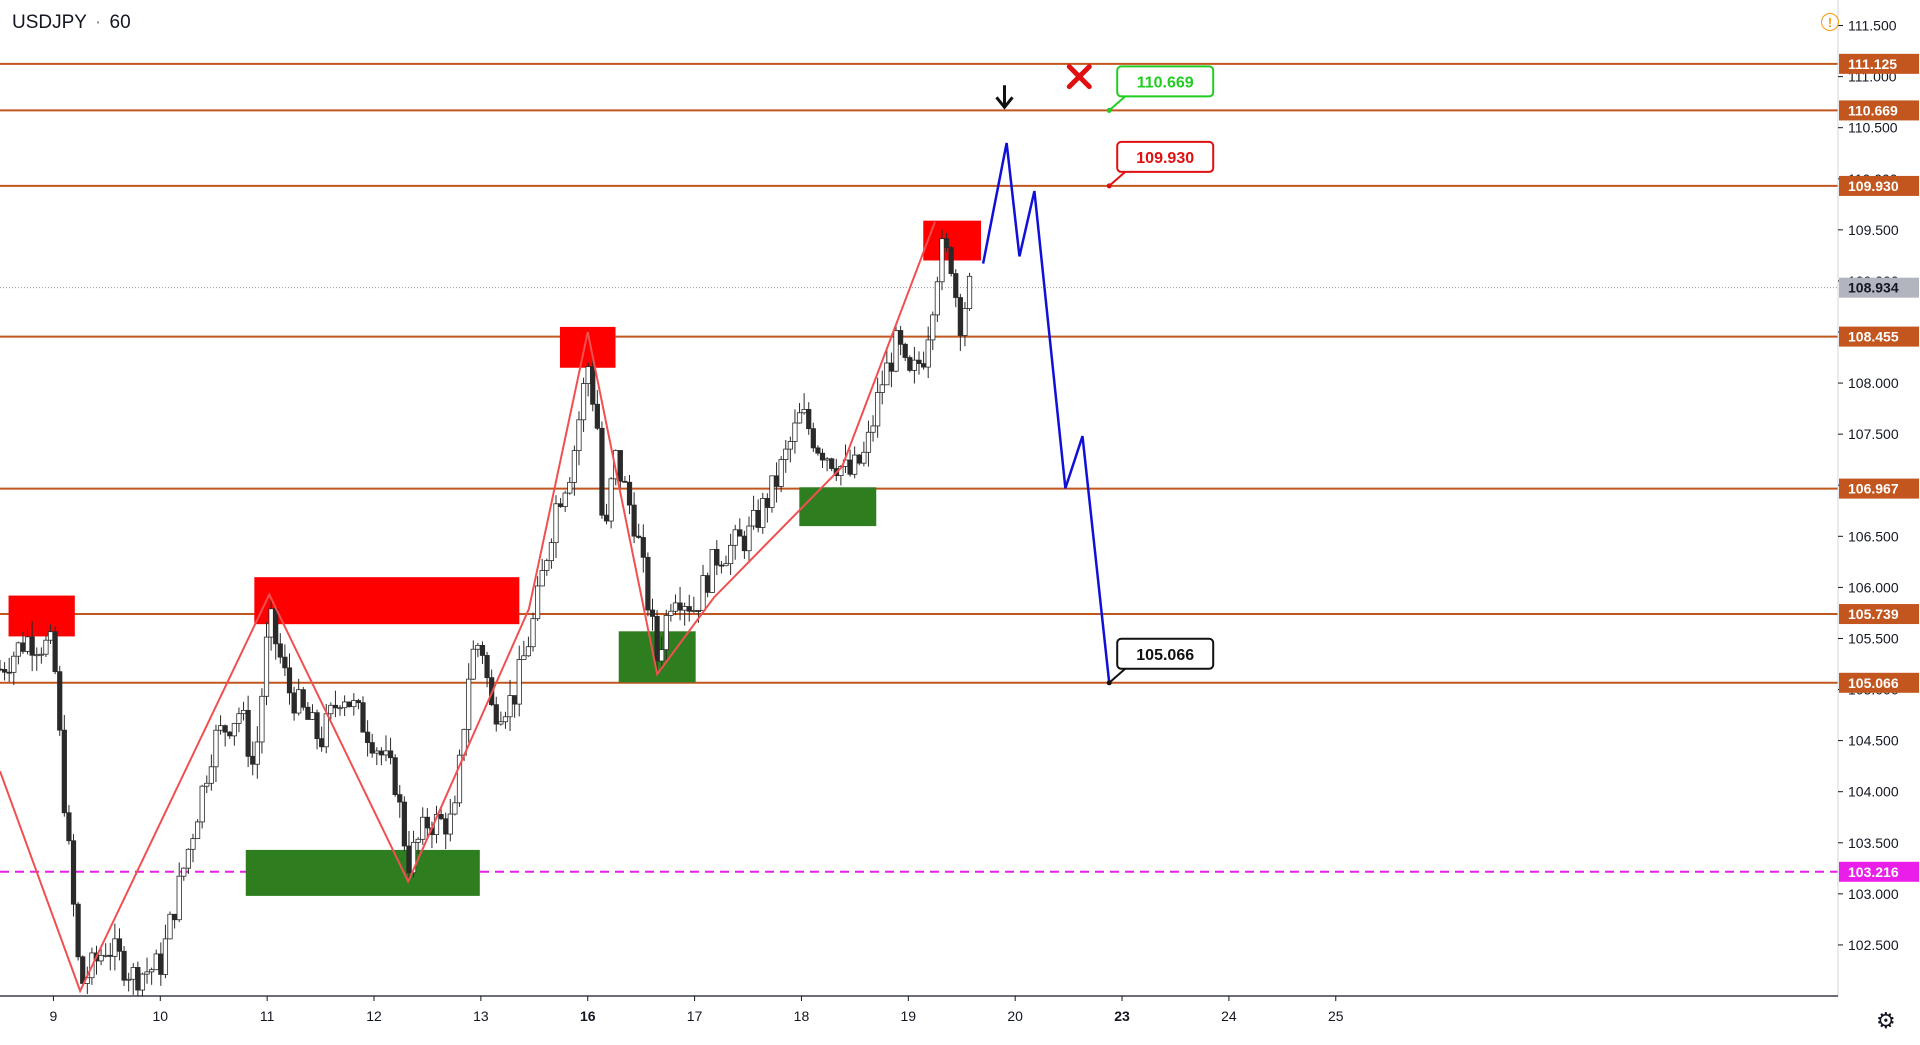 This screenshot has height=1045, width=1920. I want to click on level-price-tag: 109.930, so click(1879, 185).